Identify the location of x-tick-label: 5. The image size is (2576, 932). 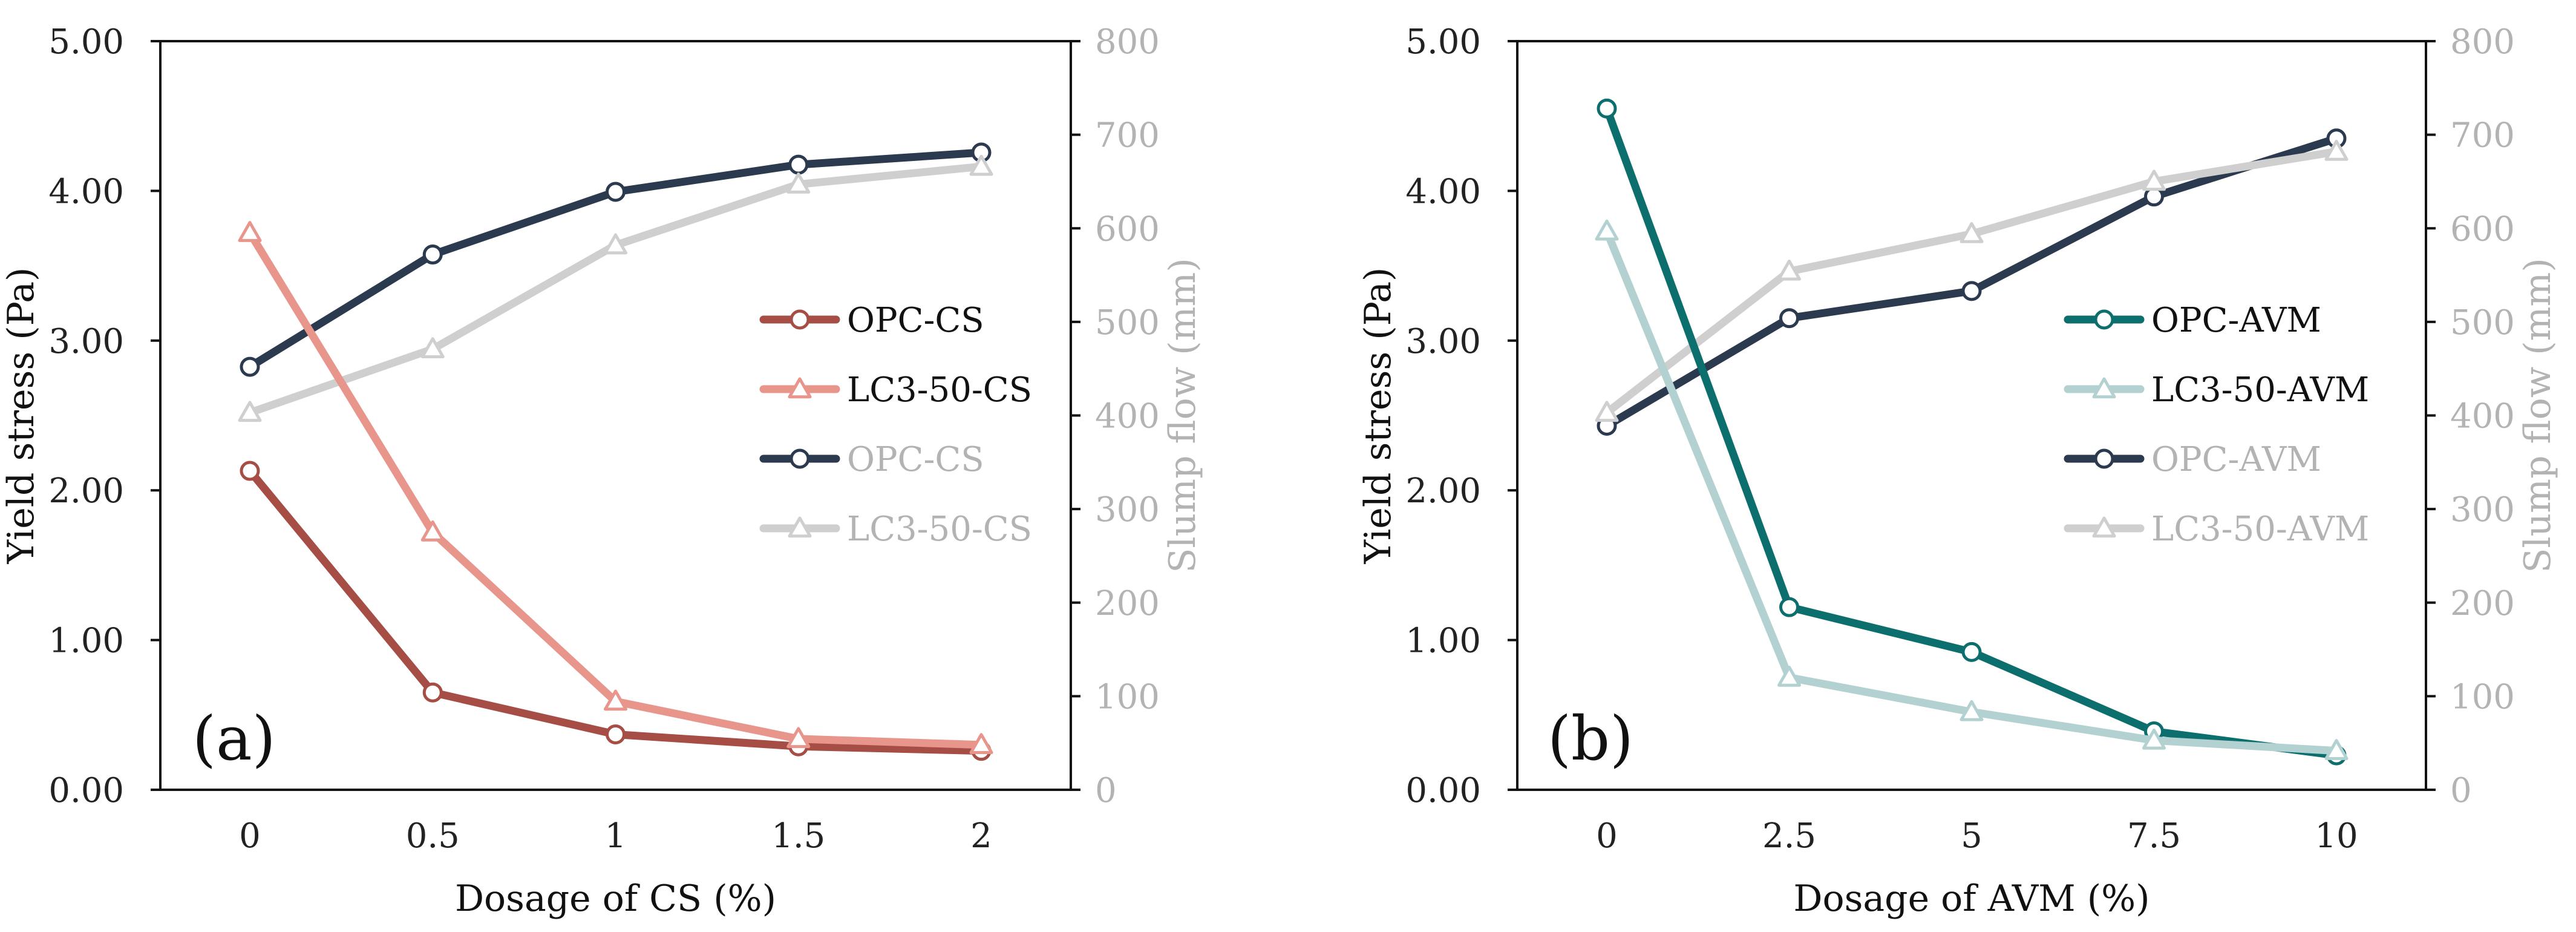
(1972, 836).